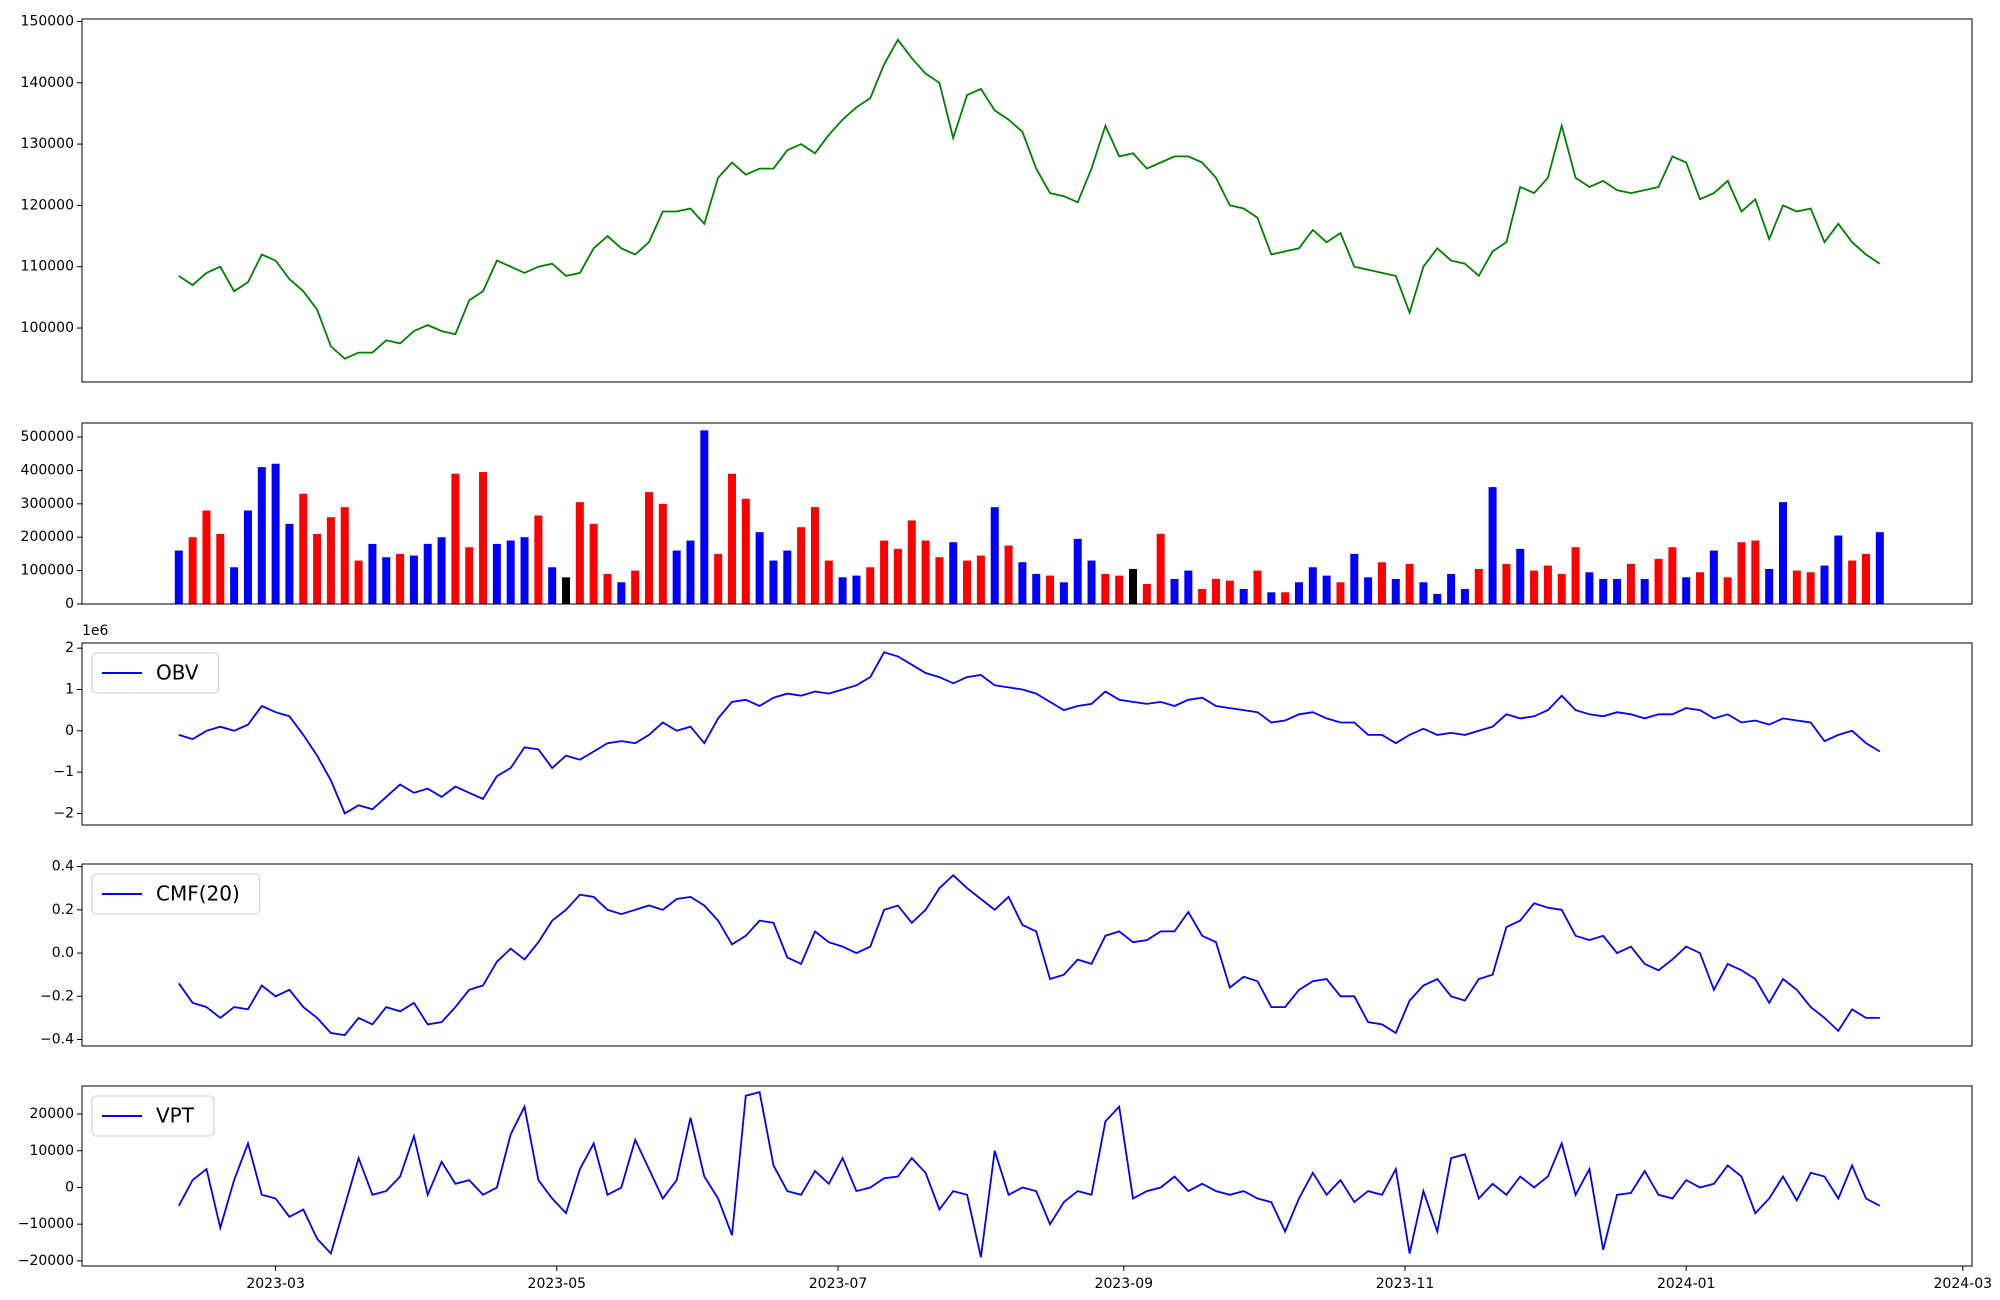 The width and height of the screenshot is (2000, 1300). Describe the element at coordinates (69, 1187) in the screenshot. I see `y-tick-label: 0` at that location.